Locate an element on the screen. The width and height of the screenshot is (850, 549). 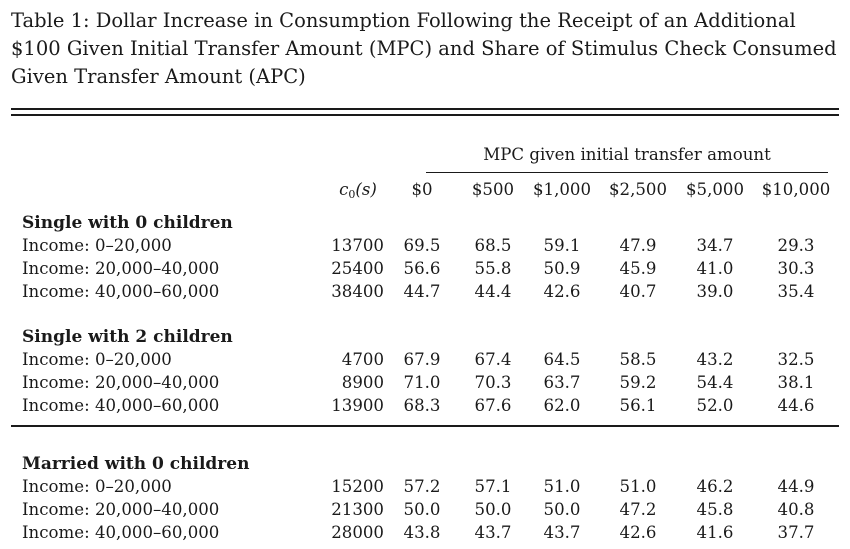
c0-rest: (s) is located at coordinates (366, 189).